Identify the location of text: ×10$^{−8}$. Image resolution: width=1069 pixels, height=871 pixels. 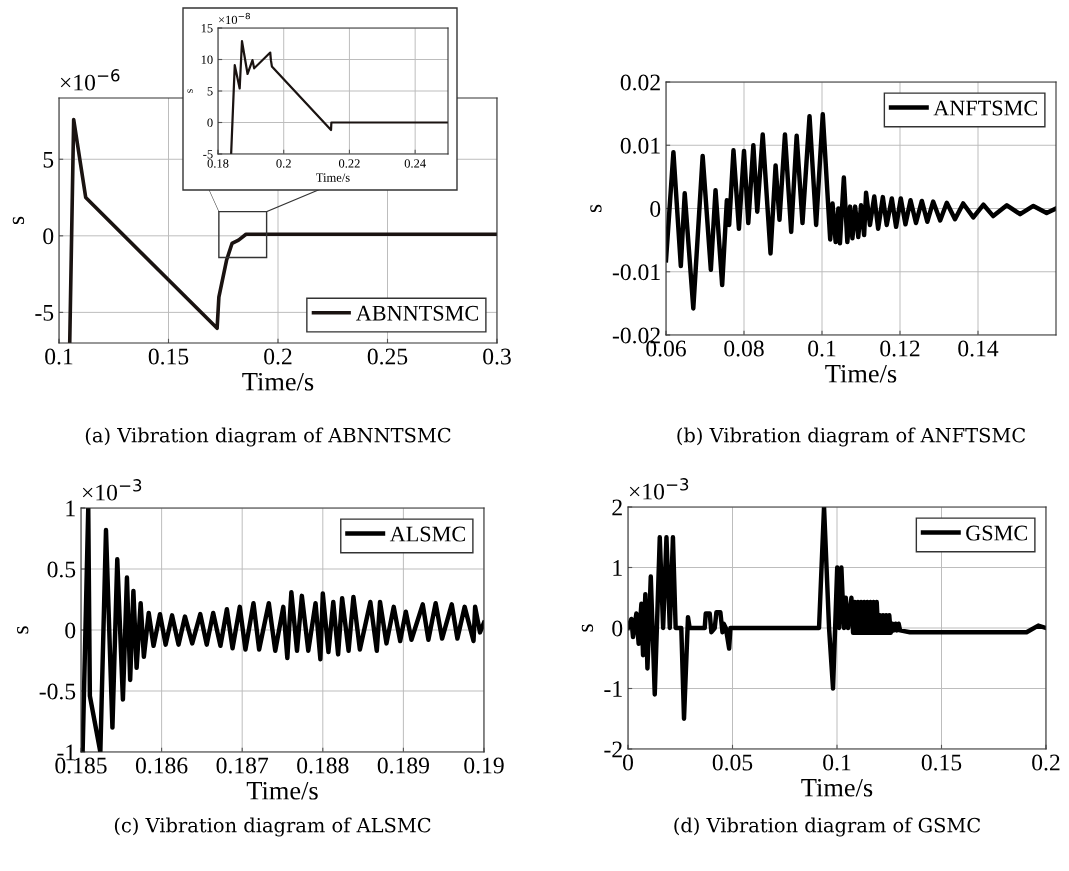
(234, 18).